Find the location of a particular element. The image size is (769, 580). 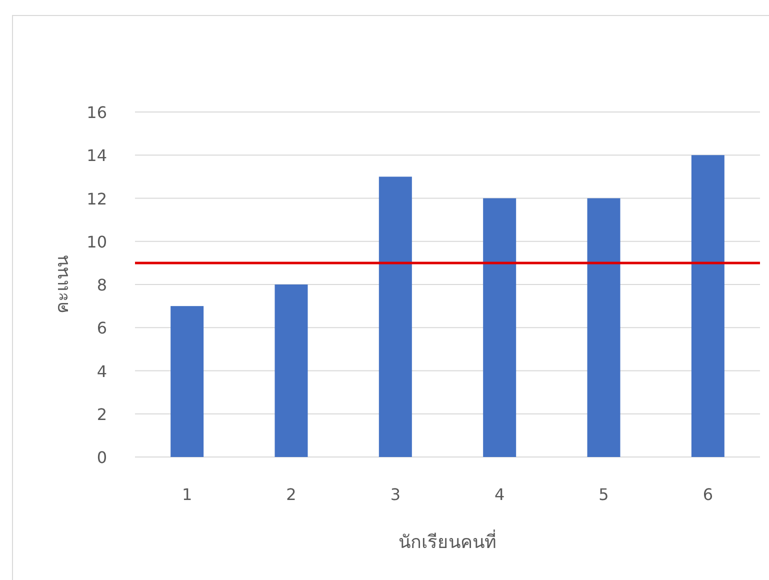

x-tick-label: 5 is located at coordinates (603, 494).